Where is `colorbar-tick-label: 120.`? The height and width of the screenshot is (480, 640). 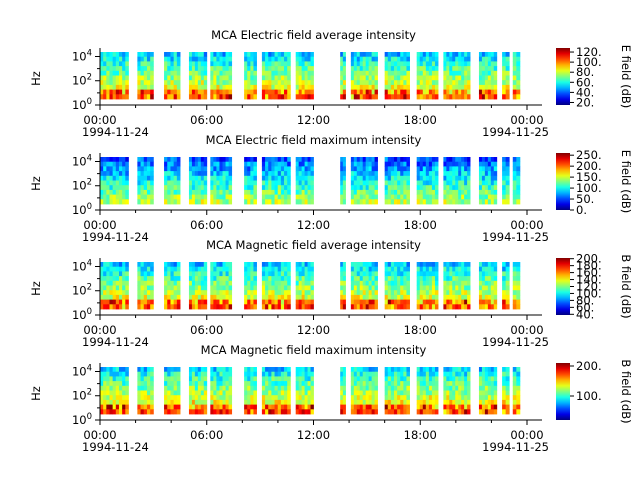 colorbar-tick-label: 120. is located at coordinates (589, 287).